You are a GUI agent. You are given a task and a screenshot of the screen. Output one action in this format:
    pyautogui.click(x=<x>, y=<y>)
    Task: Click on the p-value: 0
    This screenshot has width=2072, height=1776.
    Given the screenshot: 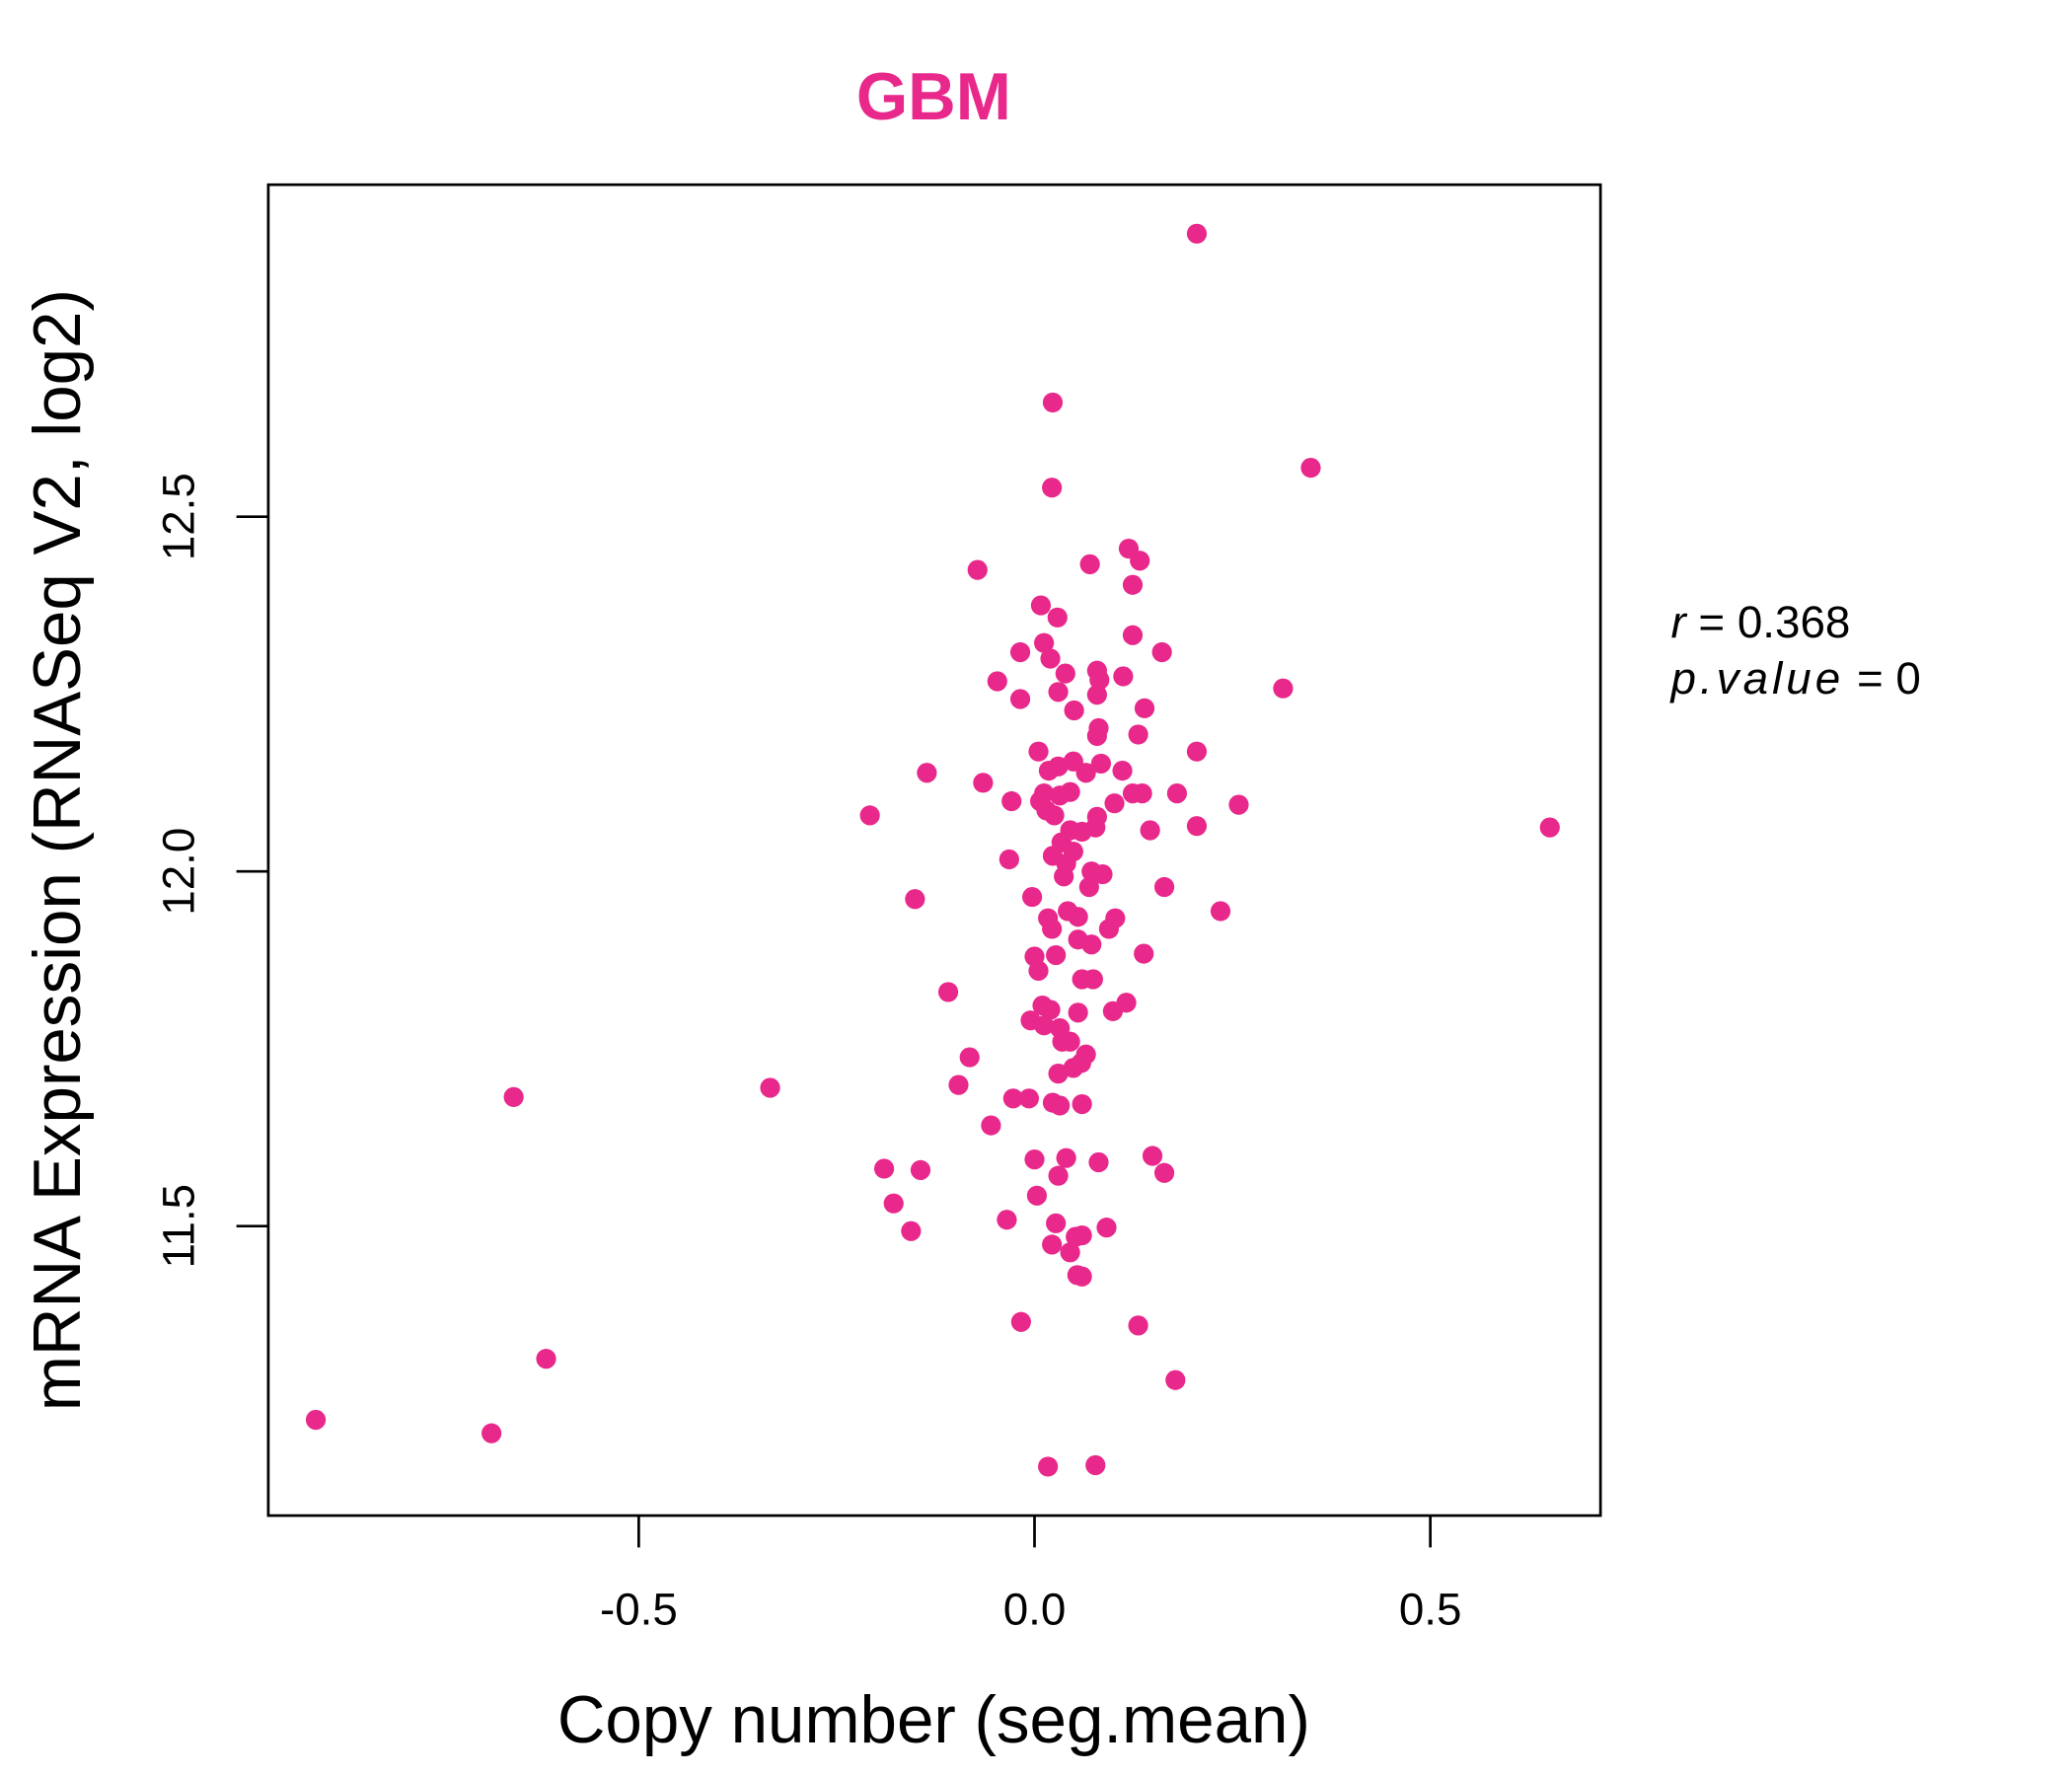 What is the action you would take?
    pyautogui.click(x=1907, y=678)
    